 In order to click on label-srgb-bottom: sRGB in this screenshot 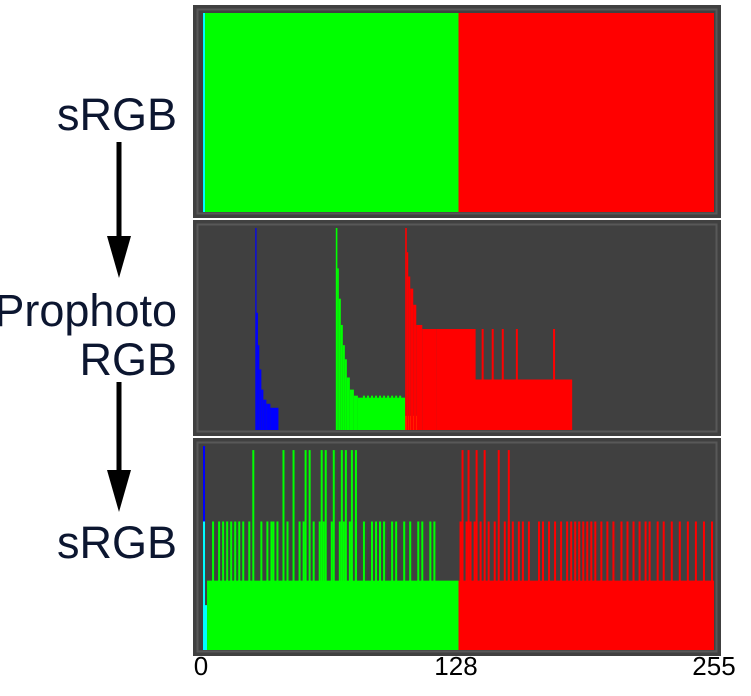, I will do `click(116, 542)`.